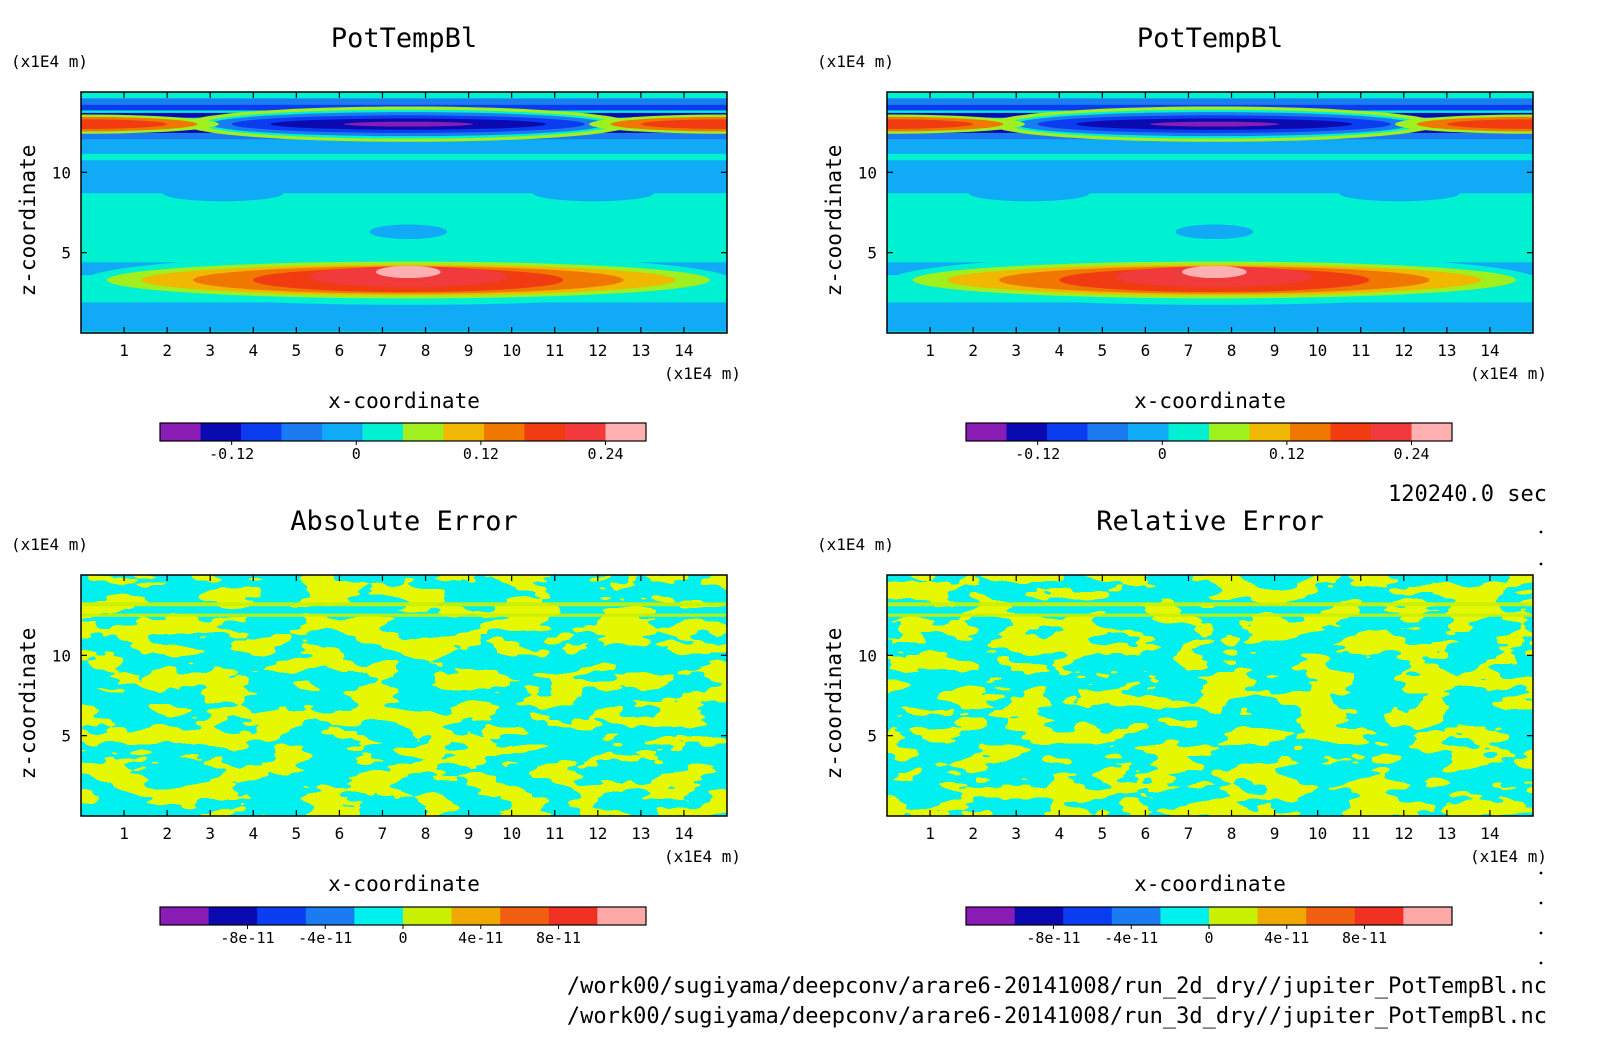 The image size is (1604, 1054). Describe the element at coordinates (1210, 615) in the screenshot. I see `error-band` at that location.